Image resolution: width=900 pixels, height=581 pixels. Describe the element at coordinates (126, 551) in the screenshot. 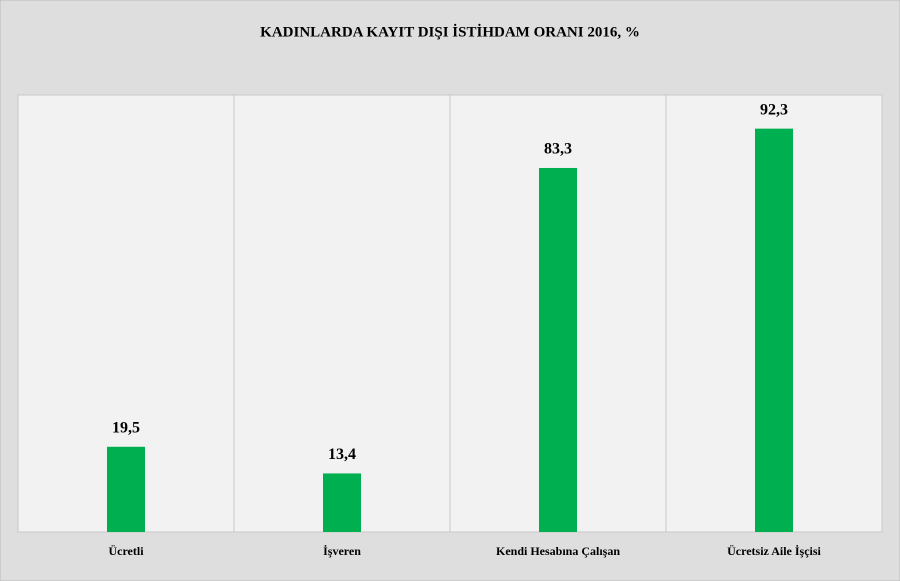

I see `x-tick-label: Ücretli` at that location.